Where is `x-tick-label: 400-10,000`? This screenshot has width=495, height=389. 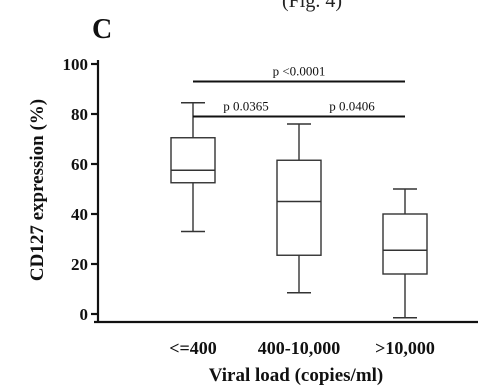
x-tick-label: 400-10,000 is located at coordinates (299, 348).